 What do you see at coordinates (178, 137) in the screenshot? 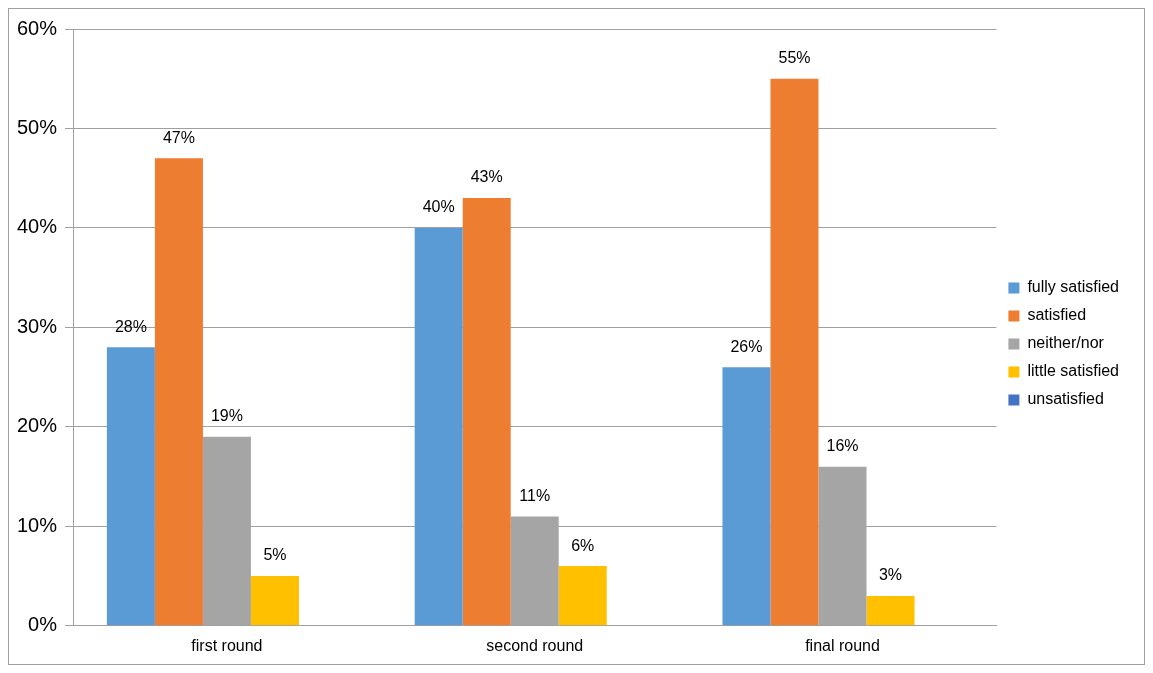
I see `data-label: 47%` at bounding box center [178, 137].